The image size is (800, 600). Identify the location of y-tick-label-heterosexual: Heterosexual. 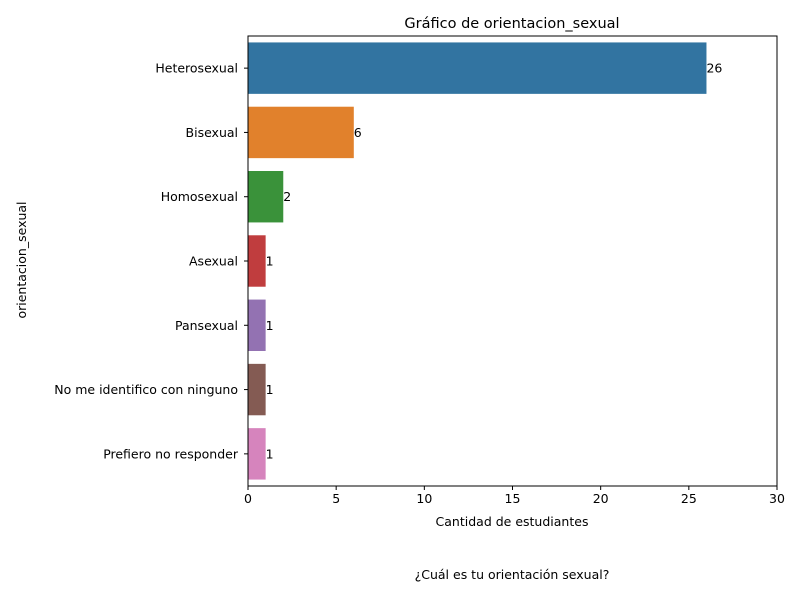
(196, 68).